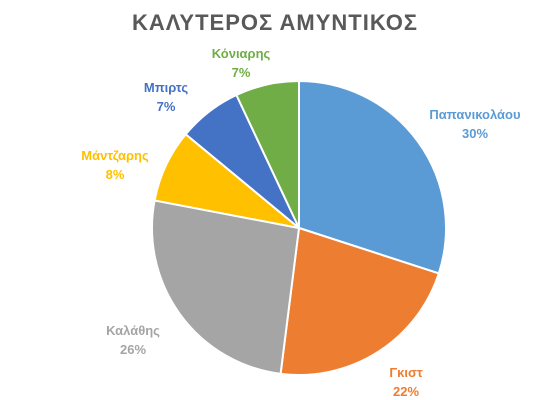 The image size is (550, 400). Describe the element at coordinates (115, 155) in the screenshot. I see `slice-label-name-4: Μάντζαρης` at that location.